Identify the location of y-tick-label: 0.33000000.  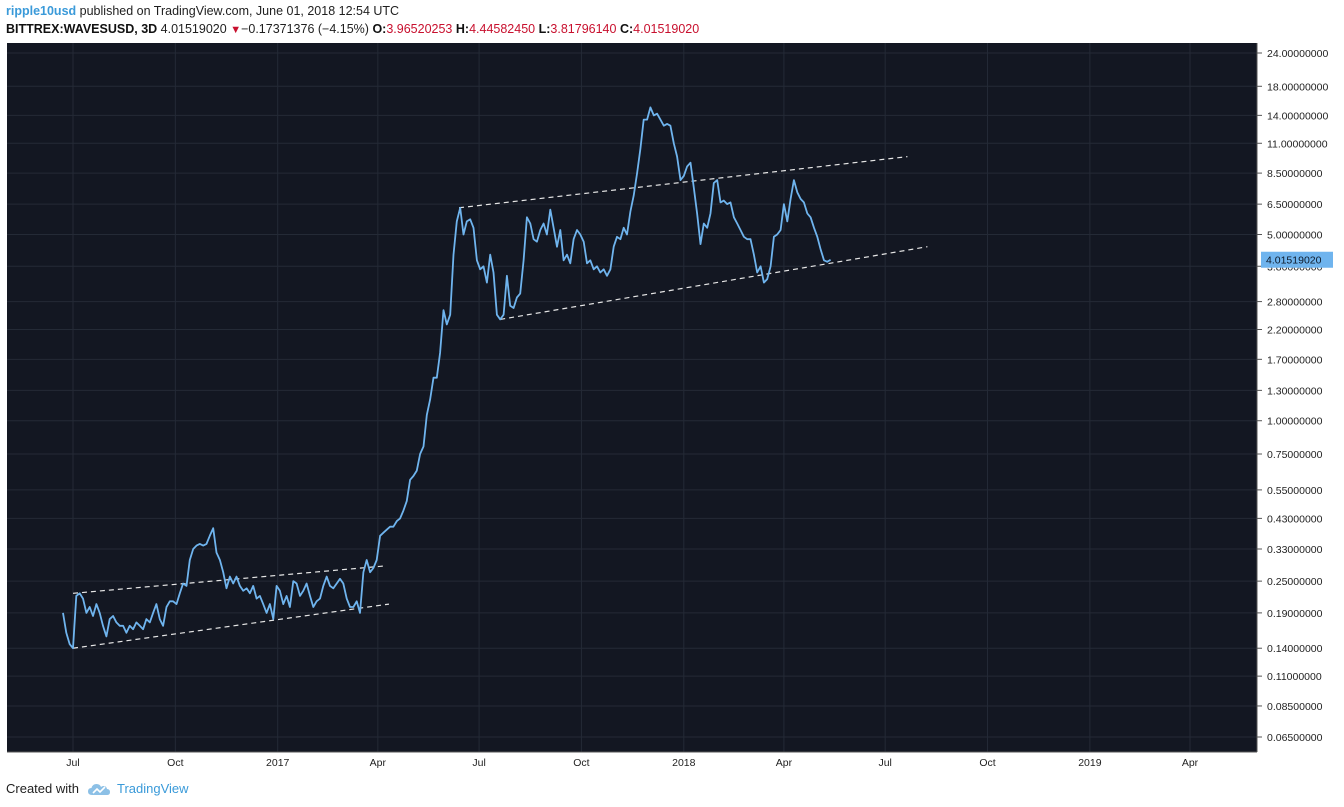
(1295, 550).